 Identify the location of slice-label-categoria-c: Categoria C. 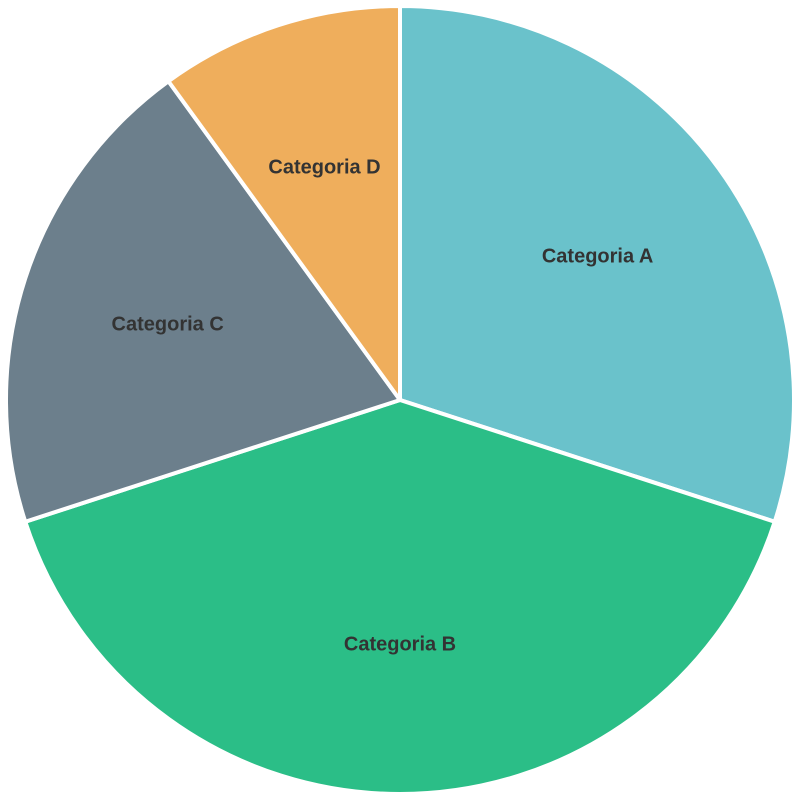
(168, 325).